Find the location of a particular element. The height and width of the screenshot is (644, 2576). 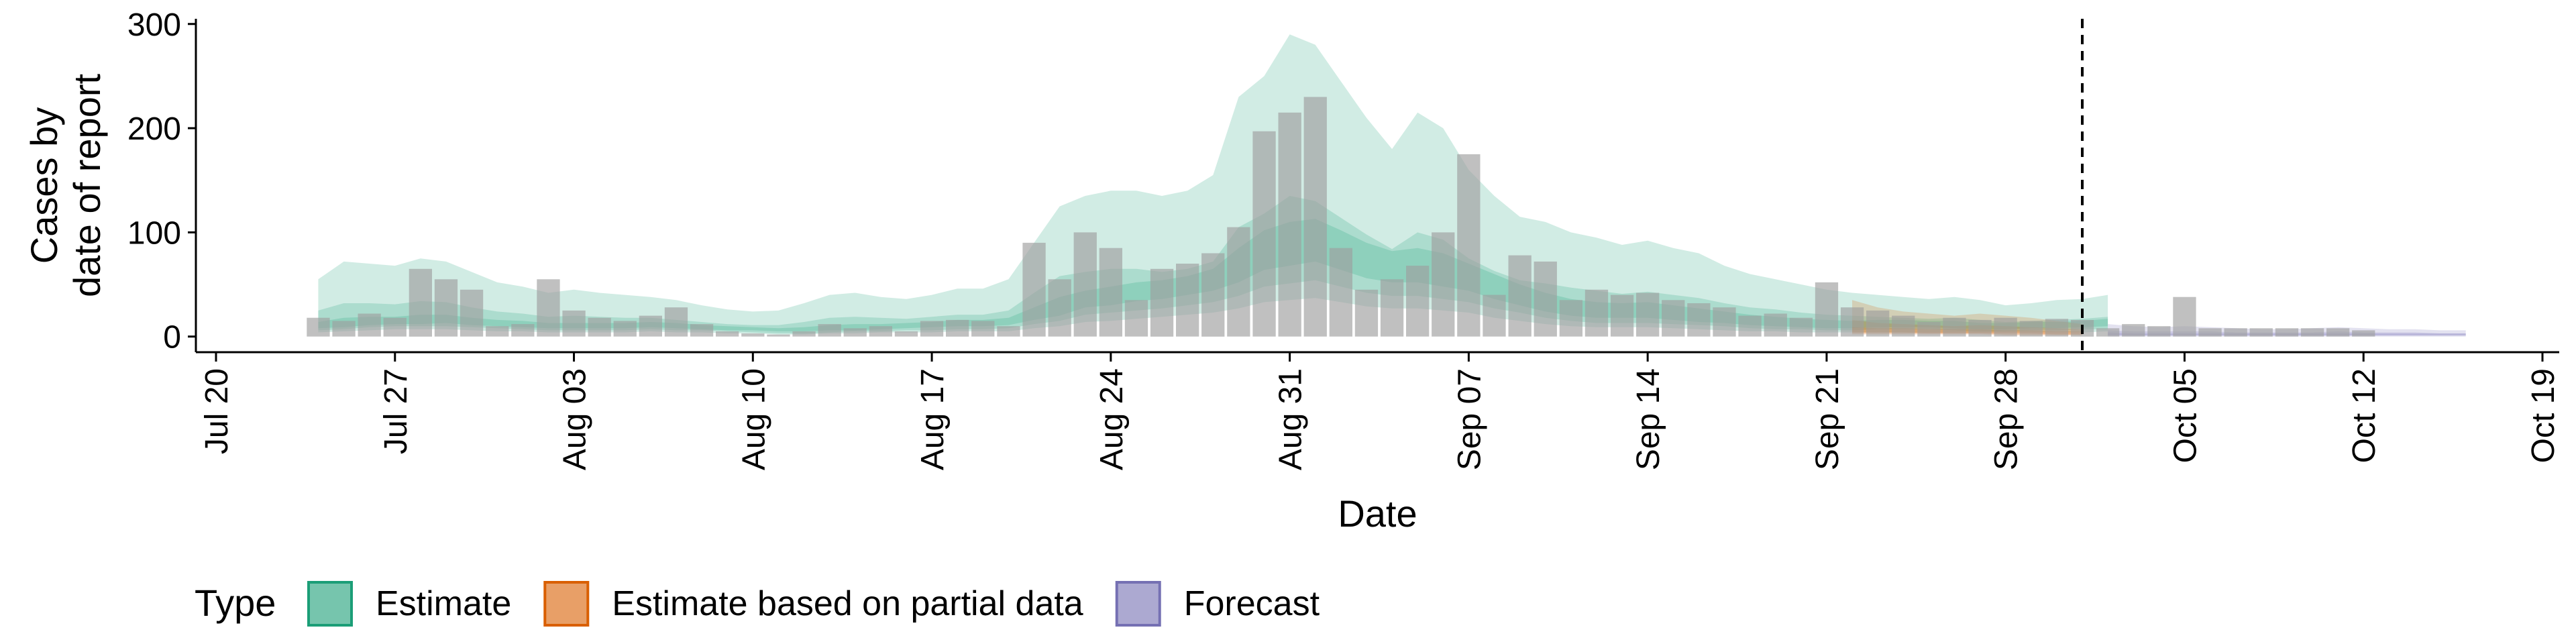

x-tick-label: Oct 19 is located at coordinates (2543, 415).